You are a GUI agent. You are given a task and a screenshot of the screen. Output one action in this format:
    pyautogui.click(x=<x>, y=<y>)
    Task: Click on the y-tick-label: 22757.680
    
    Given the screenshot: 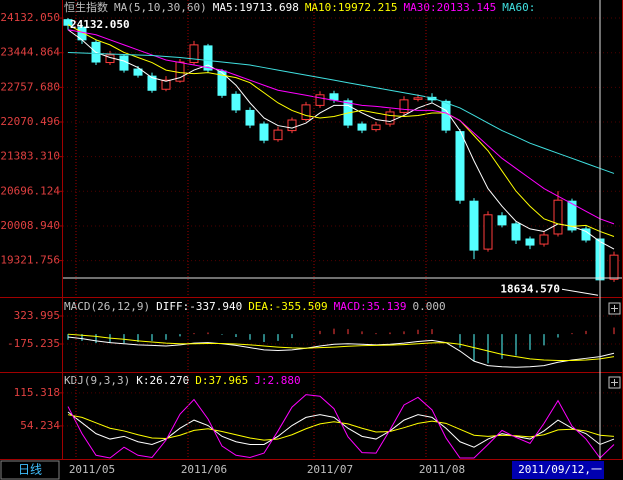 What is the action you would take?
    pyautogui.click(x=30, y=86)
    